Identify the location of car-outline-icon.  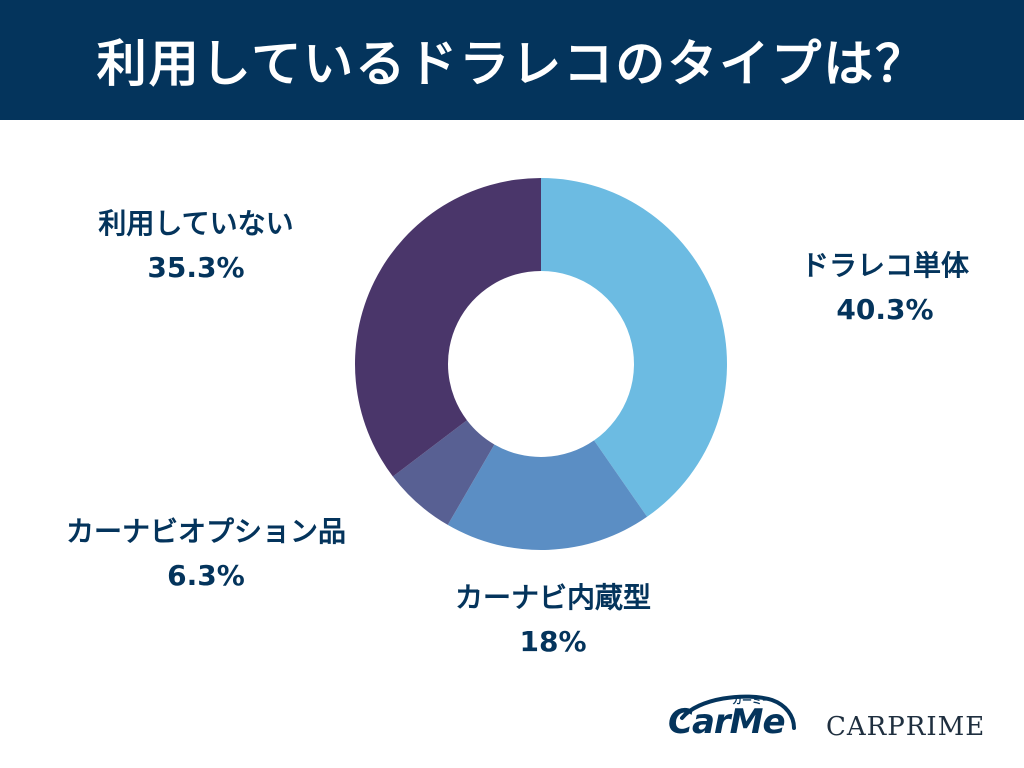
(738, 712).